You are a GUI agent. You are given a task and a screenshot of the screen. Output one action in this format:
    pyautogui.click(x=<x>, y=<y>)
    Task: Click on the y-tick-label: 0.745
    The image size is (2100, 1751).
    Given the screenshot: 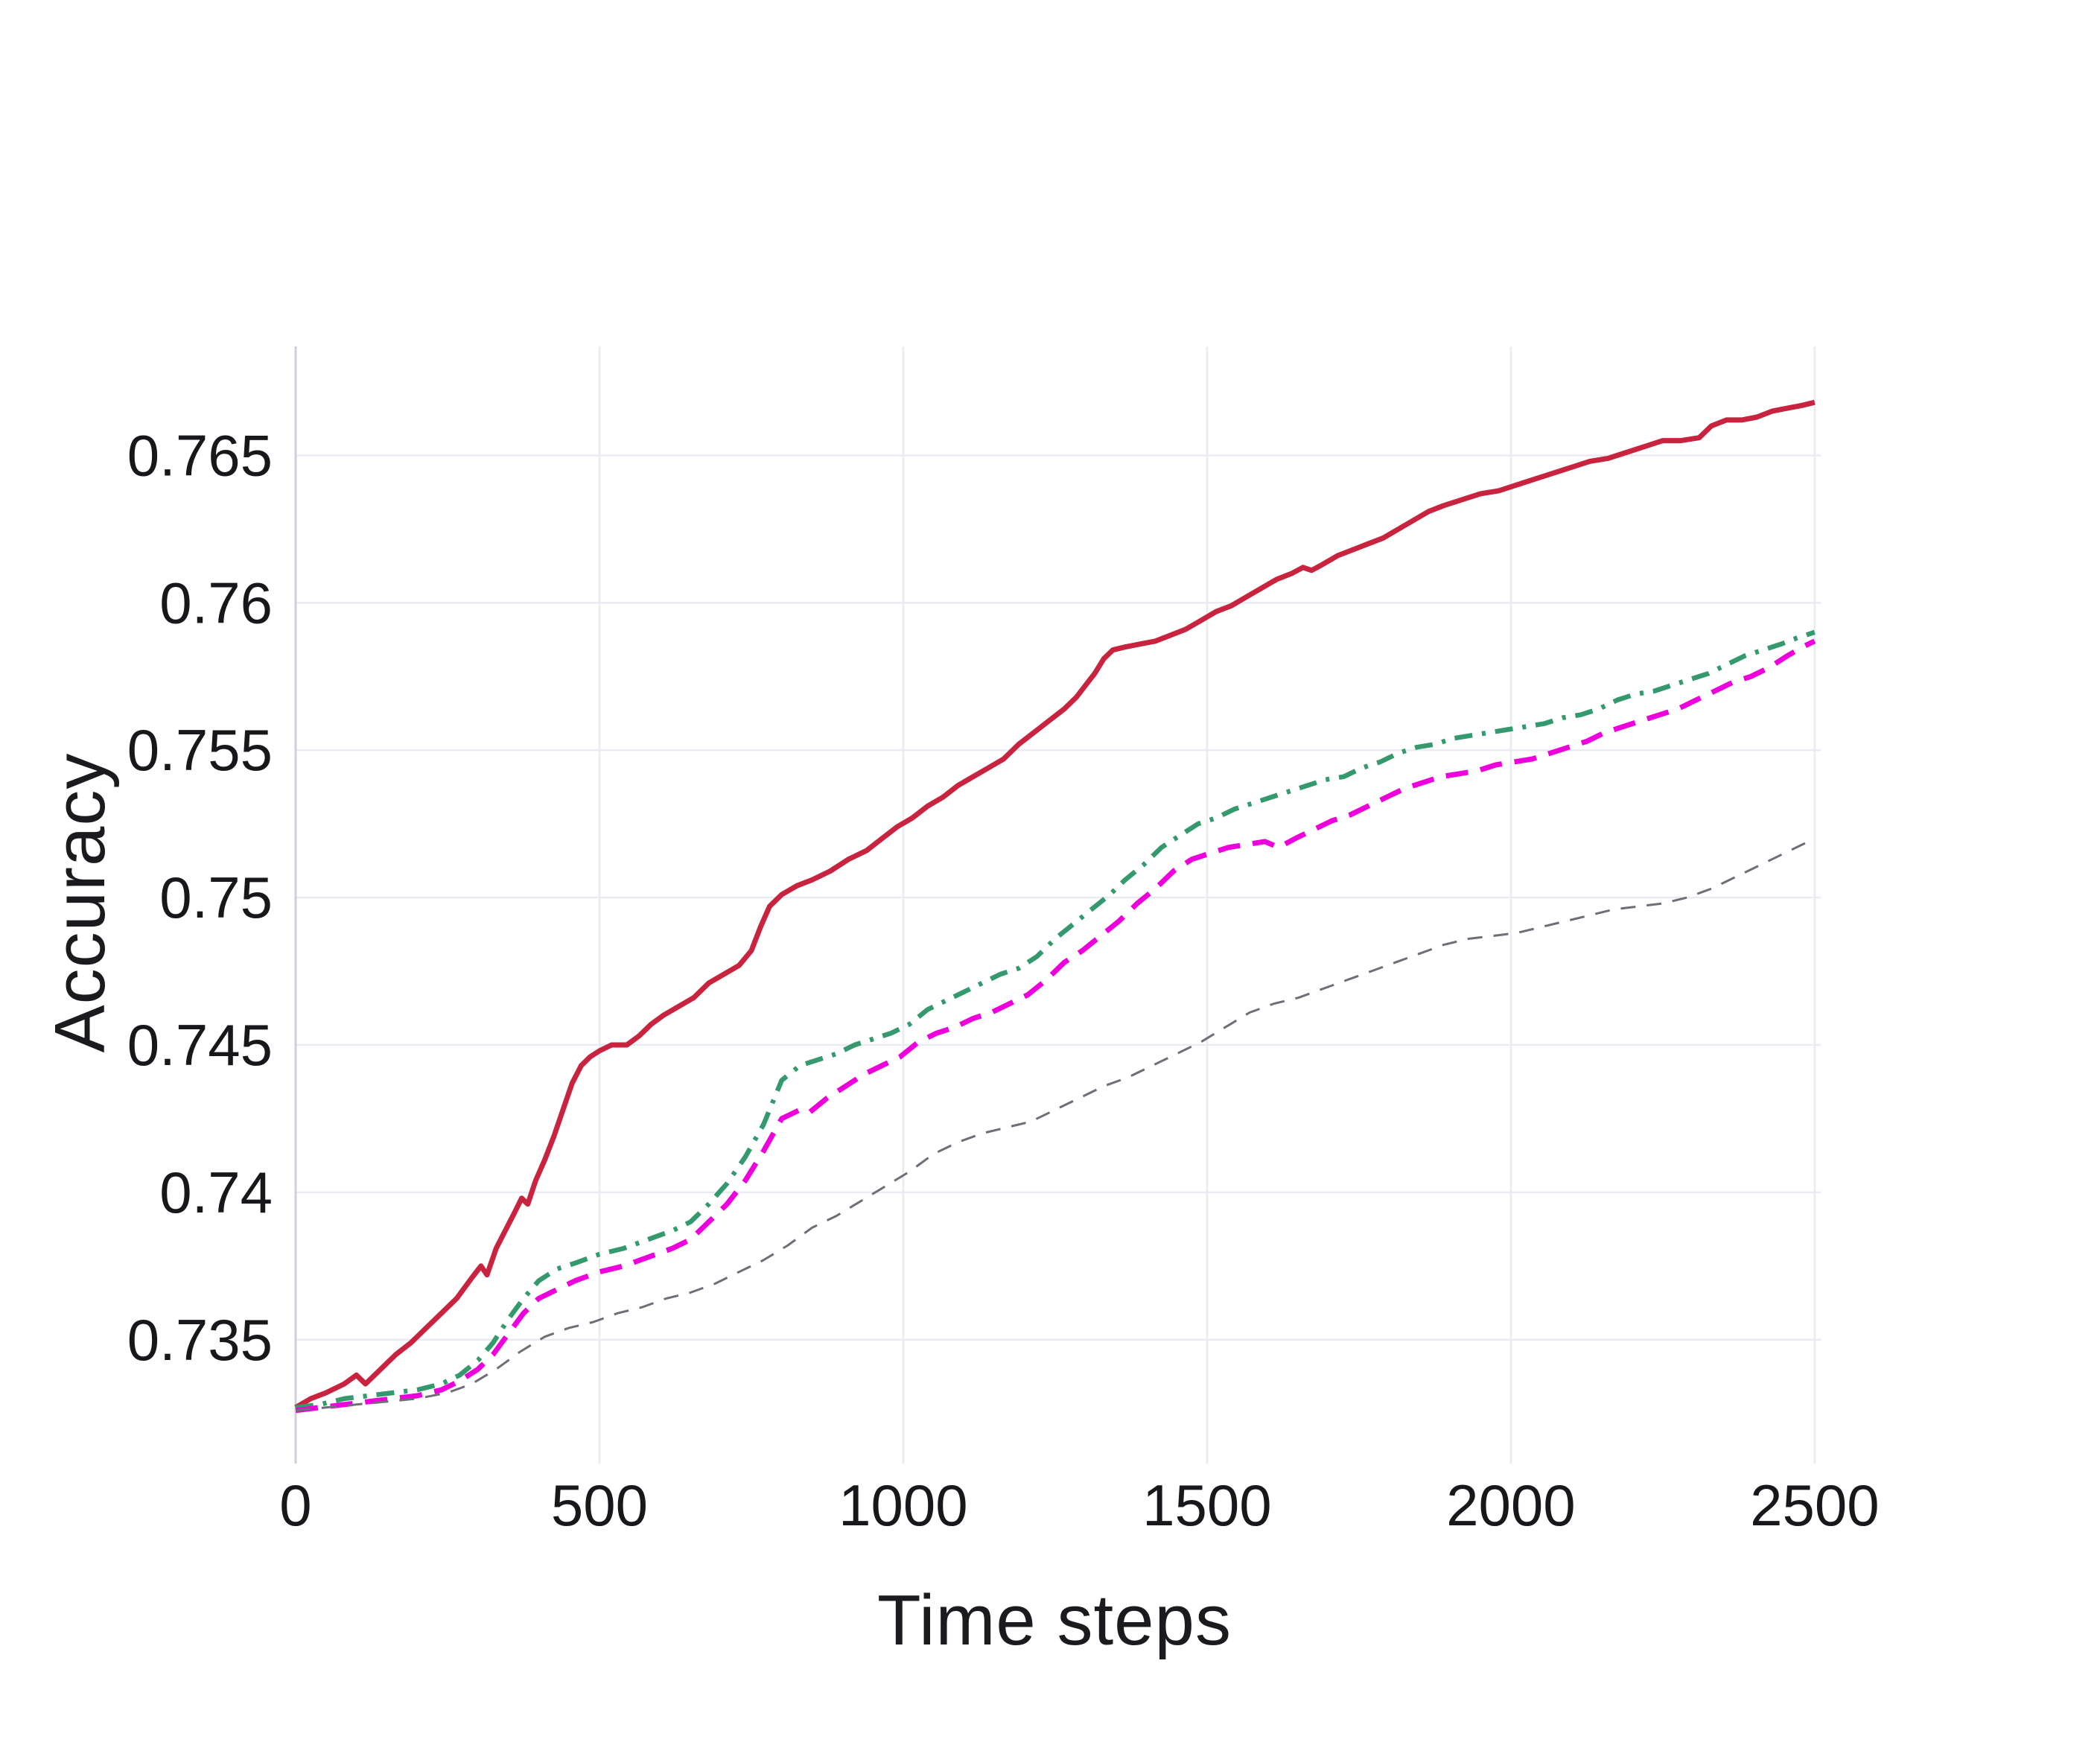 What is the action you would take?
    pyautogui.click(x=200, y=1045)
    